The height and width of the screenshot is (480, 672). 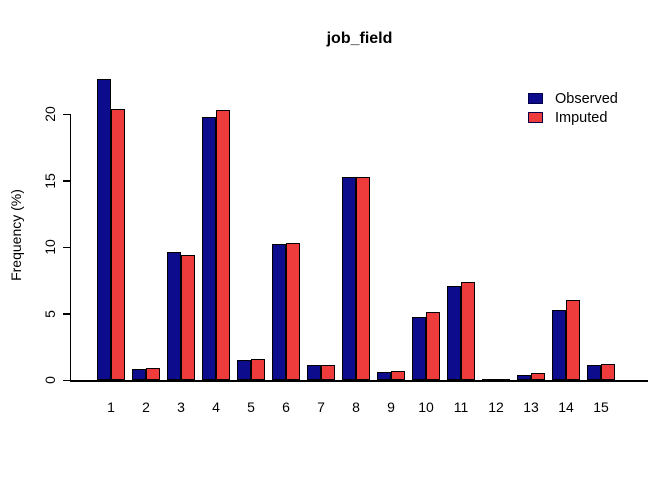 I want to click on y-axis-line, so click(x=70, y=248).